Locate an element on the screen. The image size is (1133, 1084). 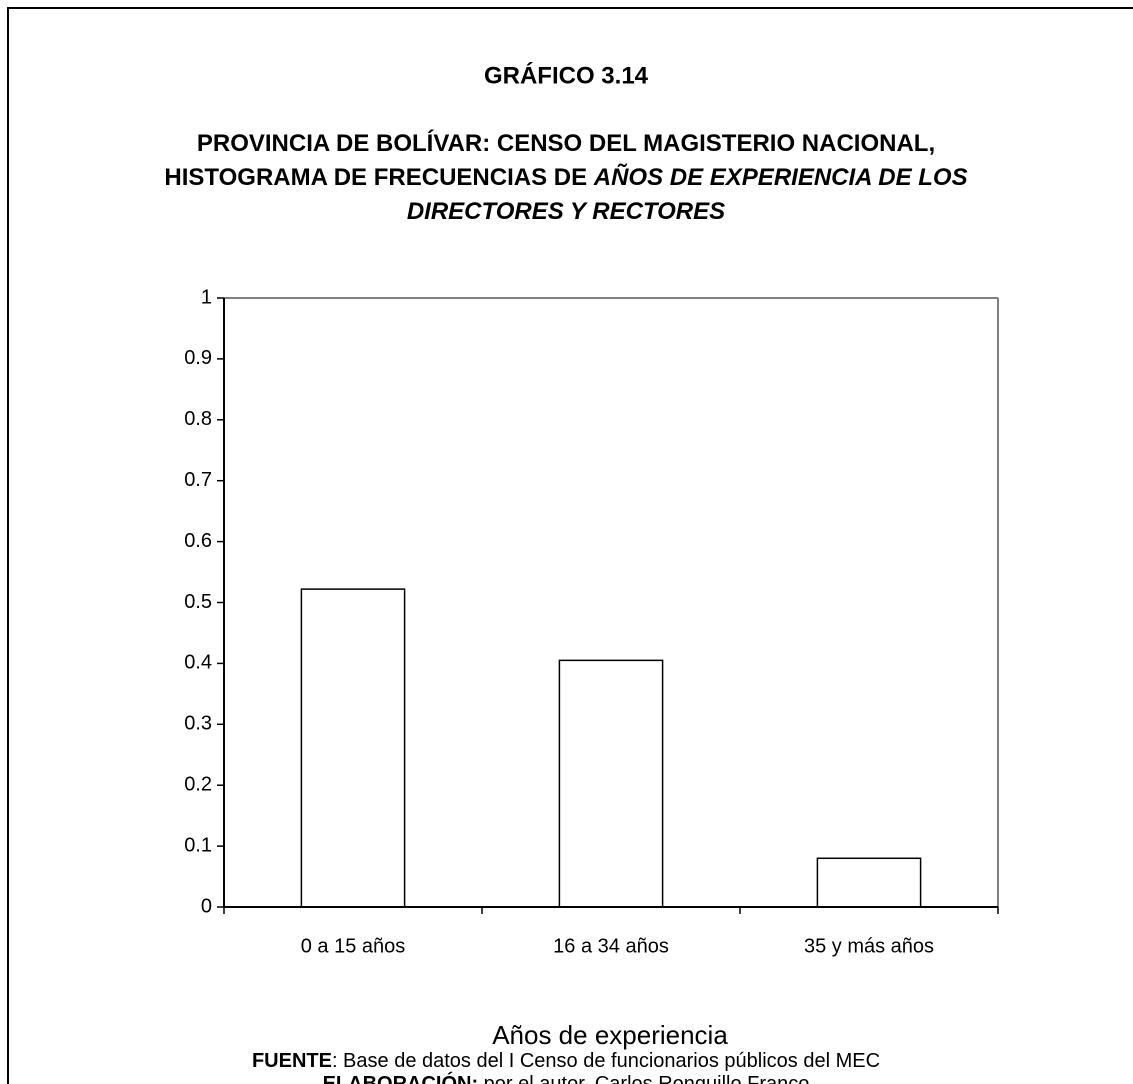
note-text: por el autor, Carlos Ronquillo Franco is located at coordinates (643, 1078).